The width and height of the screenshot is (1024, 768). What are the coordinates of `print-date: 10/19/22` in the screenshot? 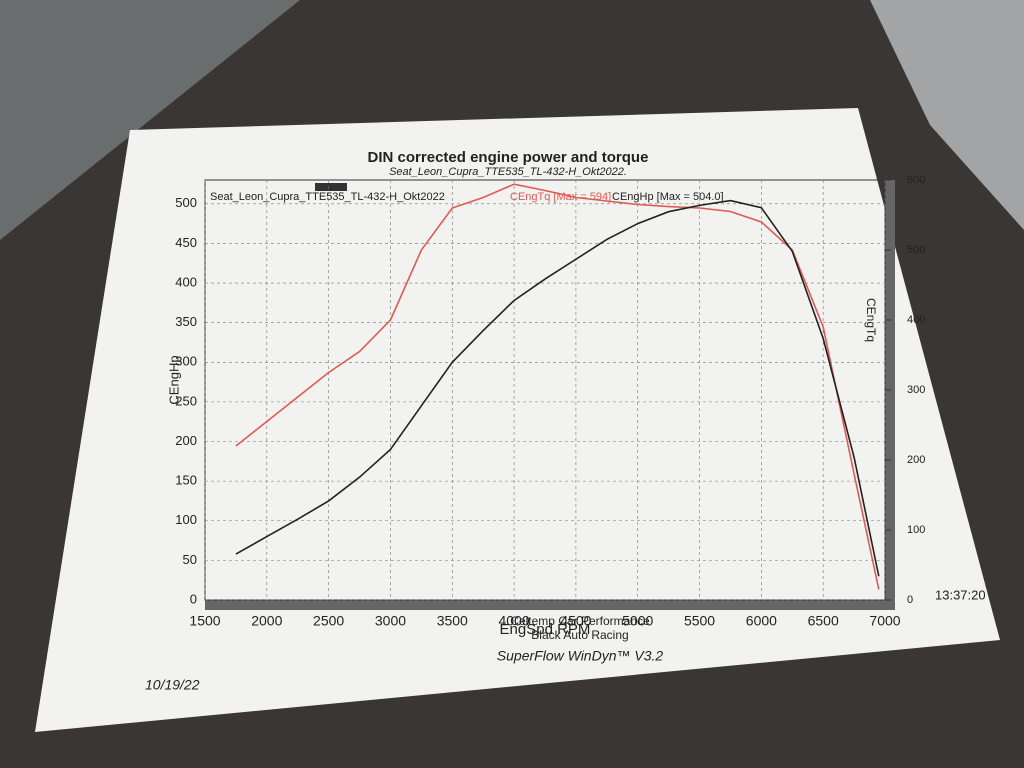 It's located at (172, 685).